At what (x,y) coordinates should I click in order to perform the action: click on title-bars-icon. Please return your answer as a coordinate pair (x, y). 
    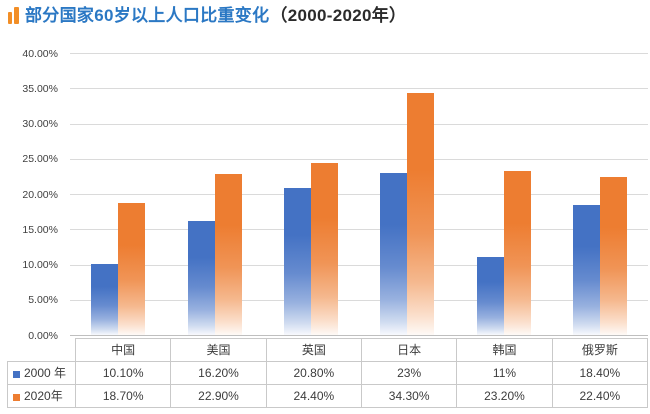
    Looking at the image, I should click on (13, 15).